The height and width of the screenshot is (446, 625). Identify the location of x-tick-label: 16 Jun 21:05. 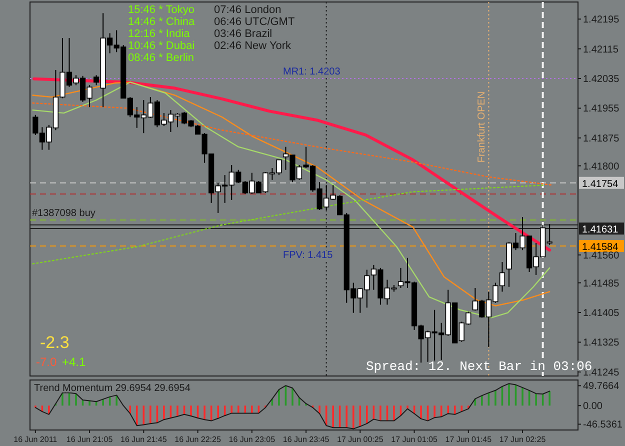
(90, 439).